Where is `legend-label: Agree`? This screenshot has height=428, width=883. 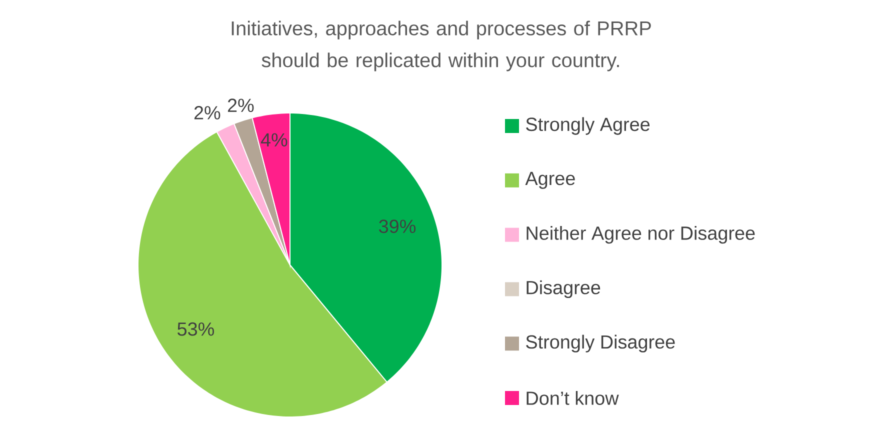 legend-label: Agree is located at coordinates (550, 180).